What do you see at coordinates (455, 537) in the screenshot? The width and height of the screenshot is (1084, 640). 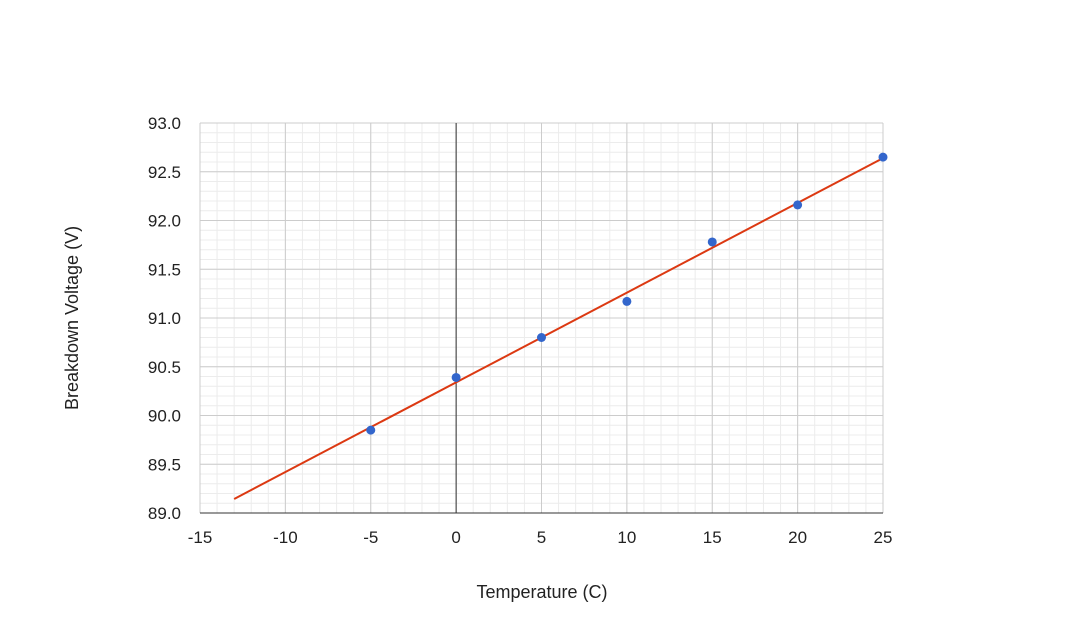 I see `x-tick-label: 0` at bounding box center [455, 537].